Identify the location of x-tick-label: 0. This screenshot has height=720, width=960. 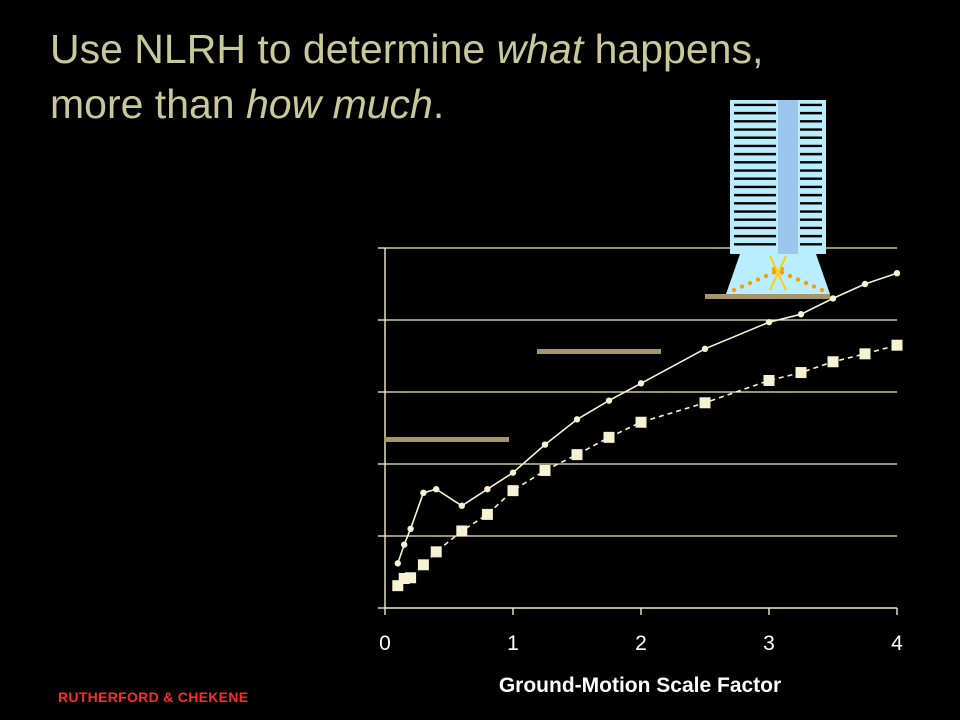
(385, 643).